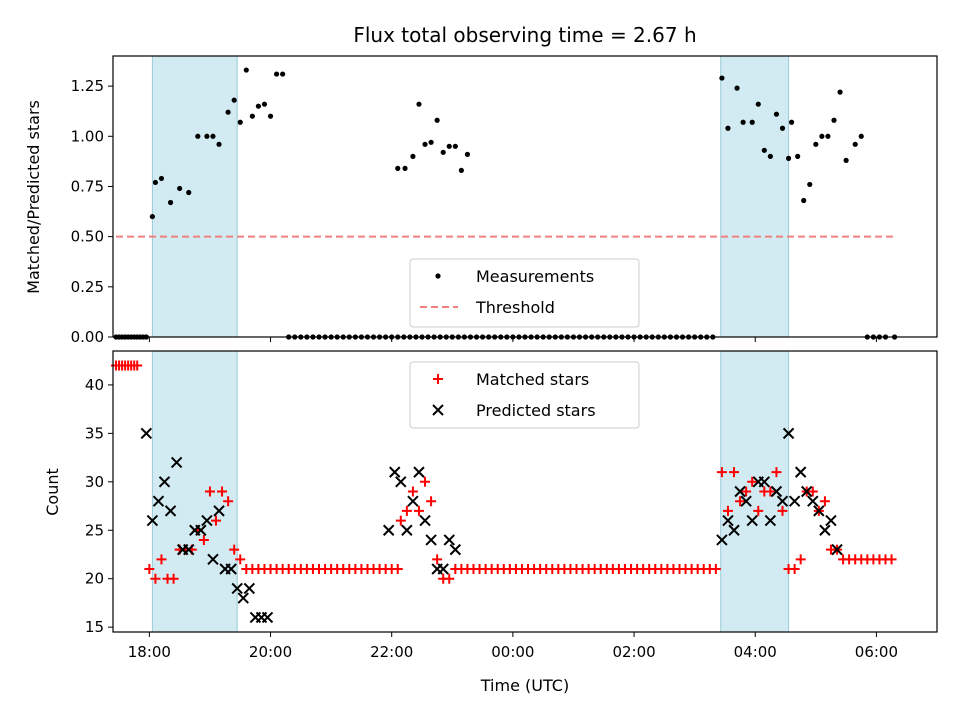 This screenshot has height=720, width=960. Describe the element at coordinates (524, 293) in the screenshot. I see `legend: Measurements Threshold` at that location.